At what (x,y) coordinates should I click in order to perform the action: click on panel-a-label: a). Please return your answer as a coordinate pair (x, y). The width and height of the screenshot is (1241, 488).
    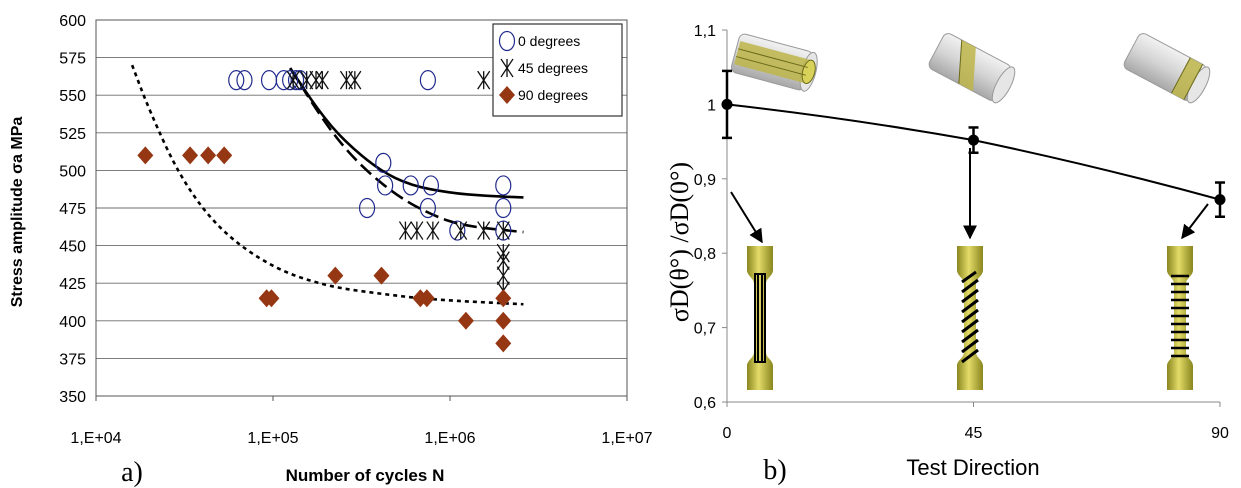
    Looking at the image, I should click on (132, 472).